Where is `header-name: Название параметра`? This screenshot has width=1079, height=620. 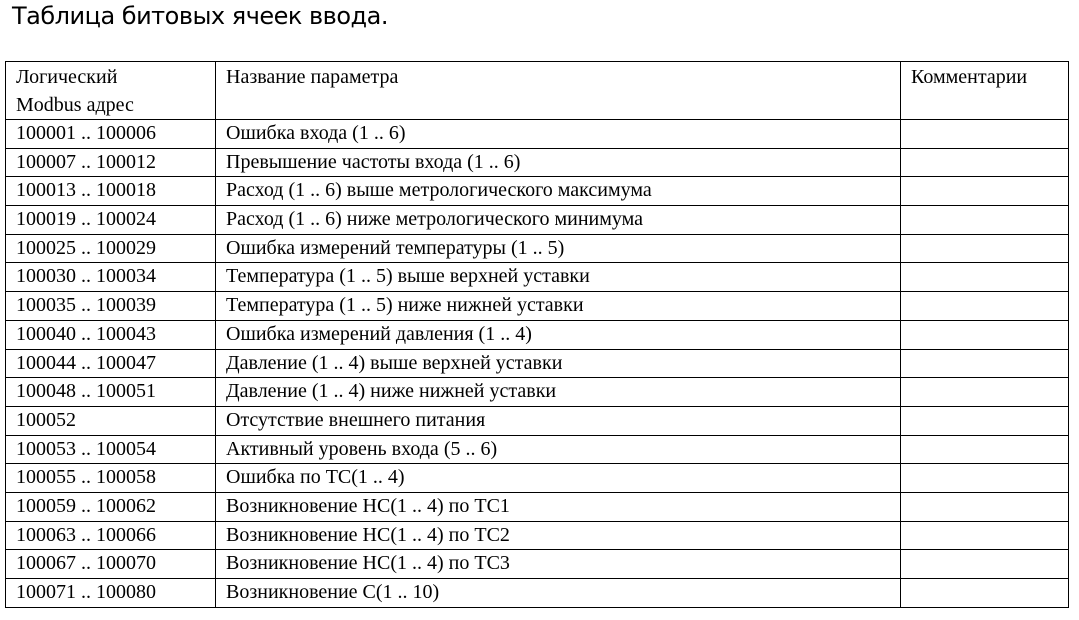 header-name: Название параметра is located at coordinates (558, 90).